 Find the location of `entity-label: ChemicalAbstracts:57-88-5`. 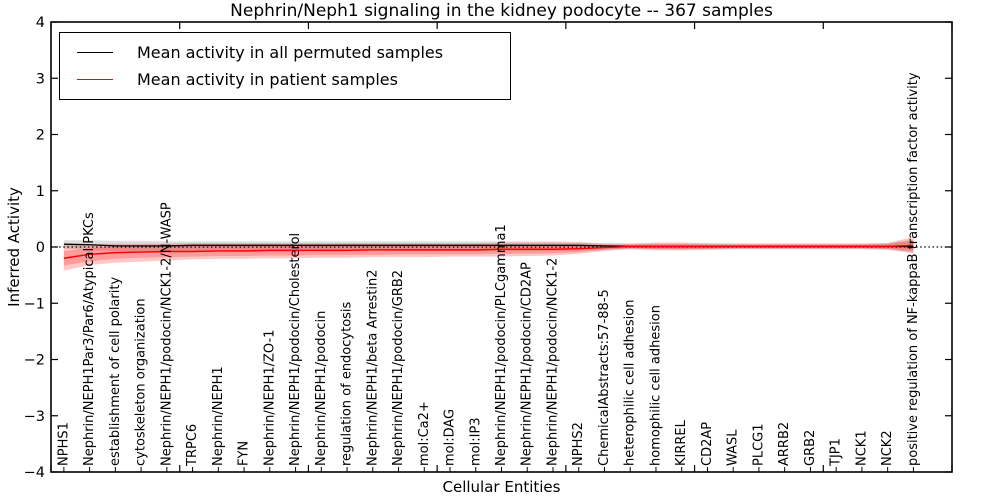

entity-label: ChemicalAbstracts:57-88-5 is located at coordinates (604, 377).